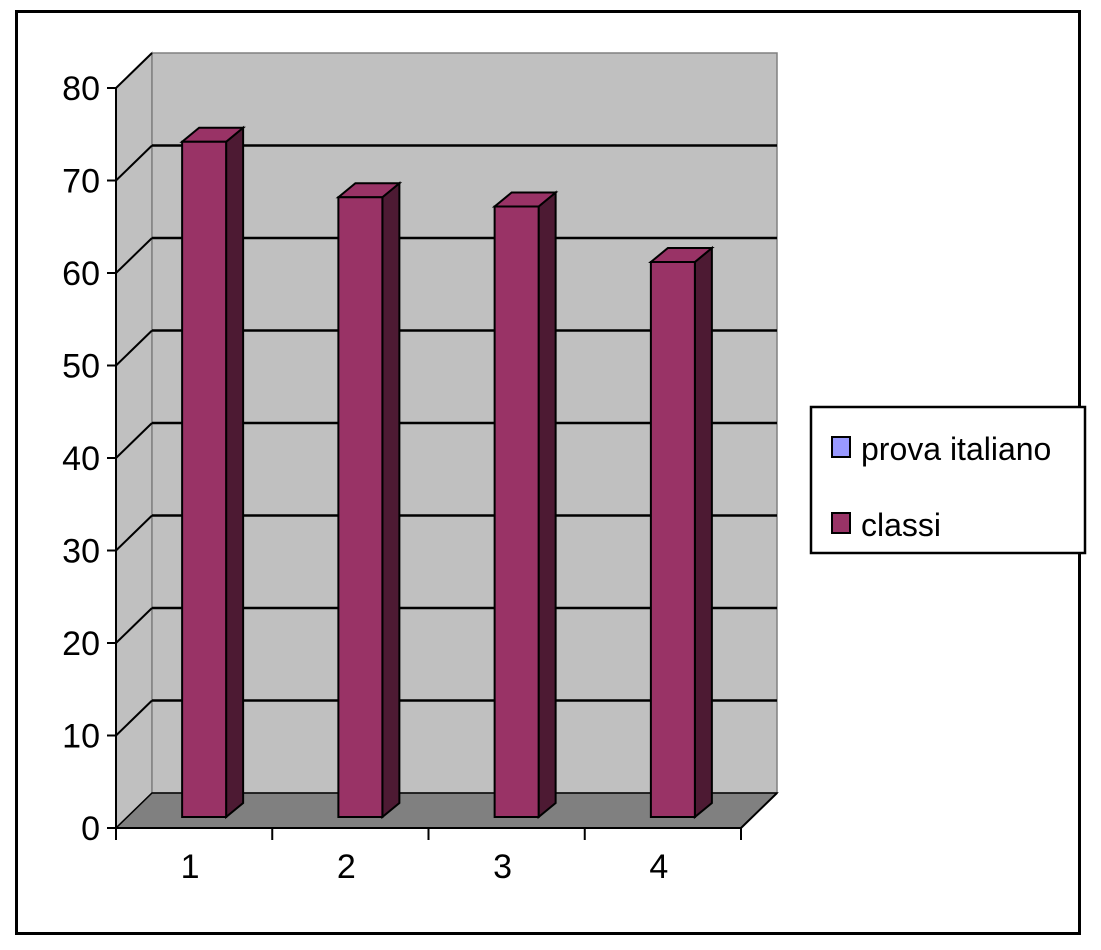  What do you see at coordinates (346, 867) in the screenshot?
I see `x-tick-label: 2` at bounding box center [346, 867].